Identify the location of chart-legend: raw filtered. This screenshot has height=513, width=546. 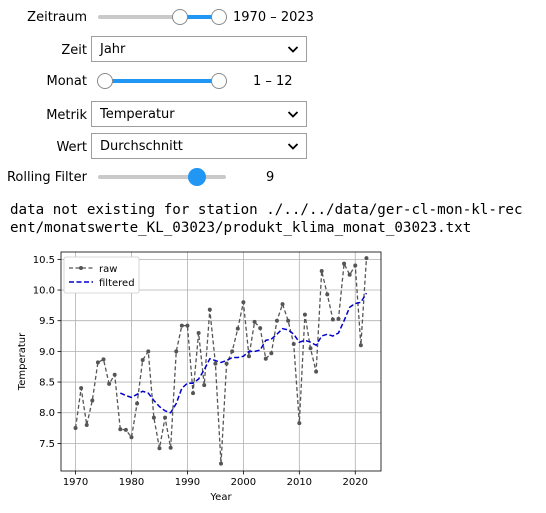
(101, 275).